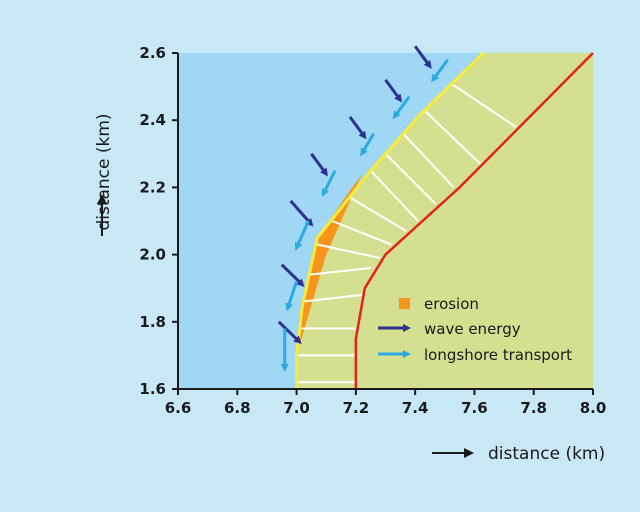  I want to click on x-tick-label: 7.4, so click(415, 408).